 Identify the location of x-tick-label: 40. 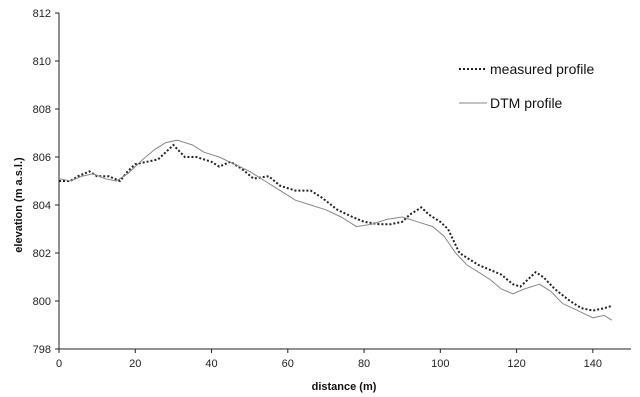
(211, 364).